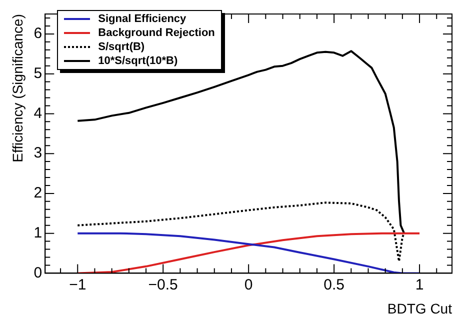 This screenshot has height=322, width=474. Describe the element at coordinates (77, 285) in the screenshot. I see `x-tick-label: −1` at that location.